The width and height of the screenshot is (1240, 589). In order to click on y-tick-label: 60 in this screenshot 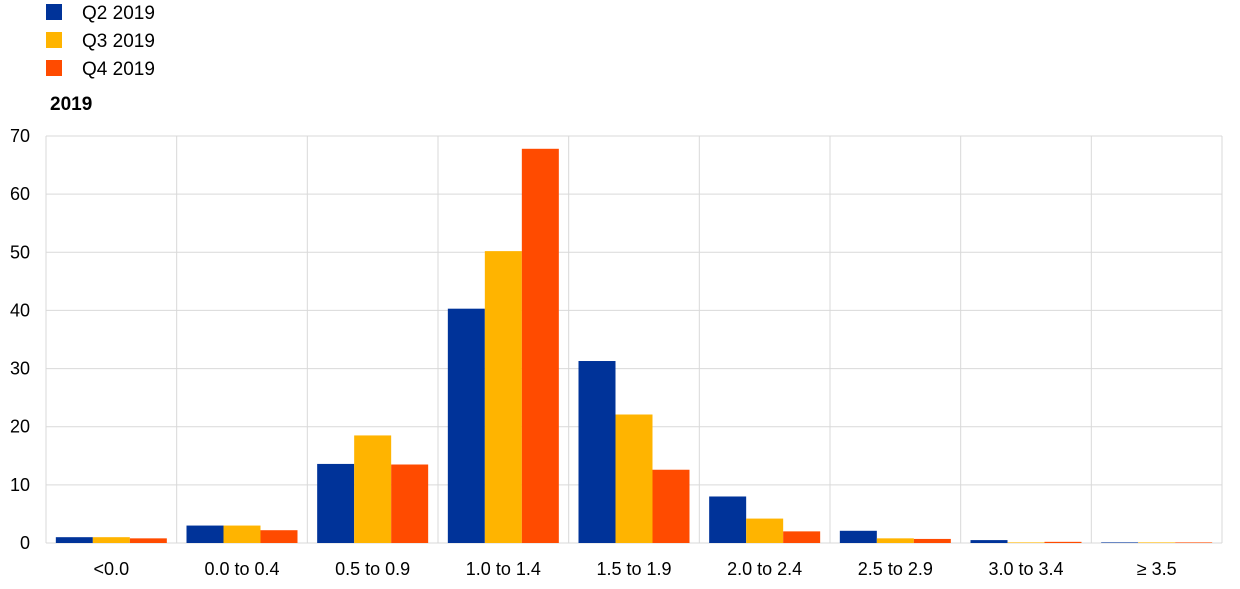, I will do `click(20, 194)`.